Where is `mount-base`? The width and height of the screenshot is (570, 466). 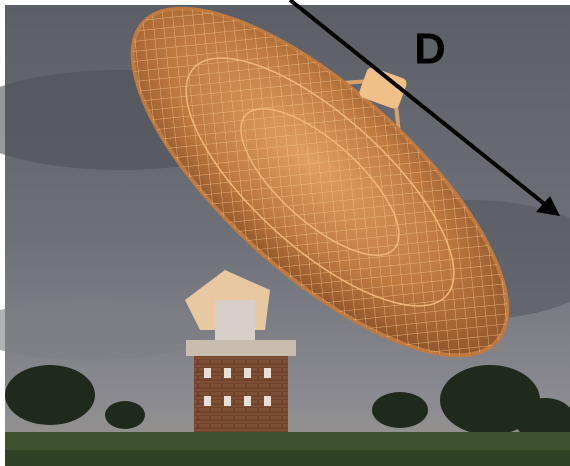
mount-base is located at coordinates (235, 320).